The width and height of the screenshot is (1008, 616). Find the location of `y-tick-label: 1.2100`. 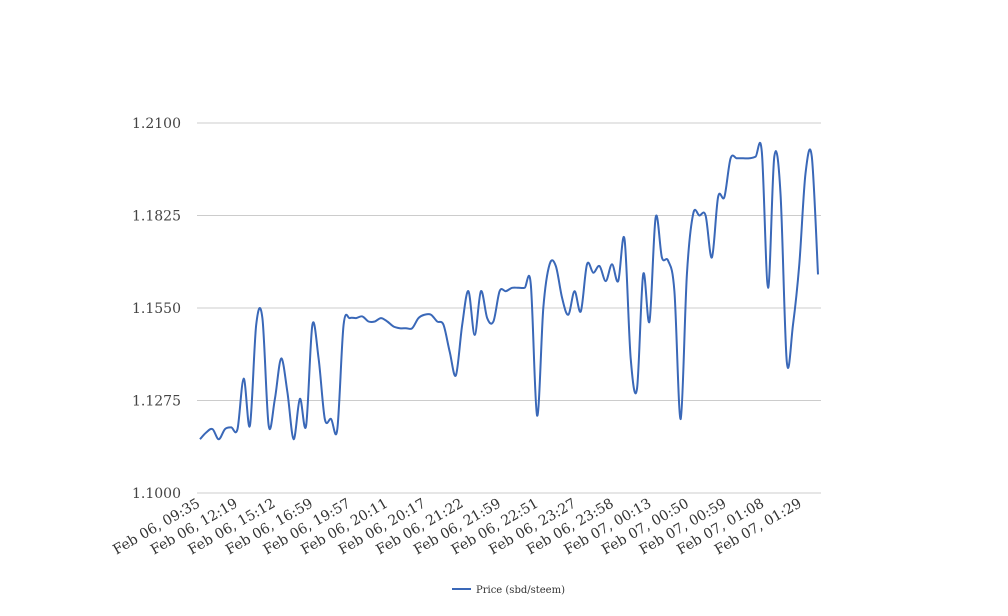

y-tick-label: 1.2100 is located at coordinates (156, 124).